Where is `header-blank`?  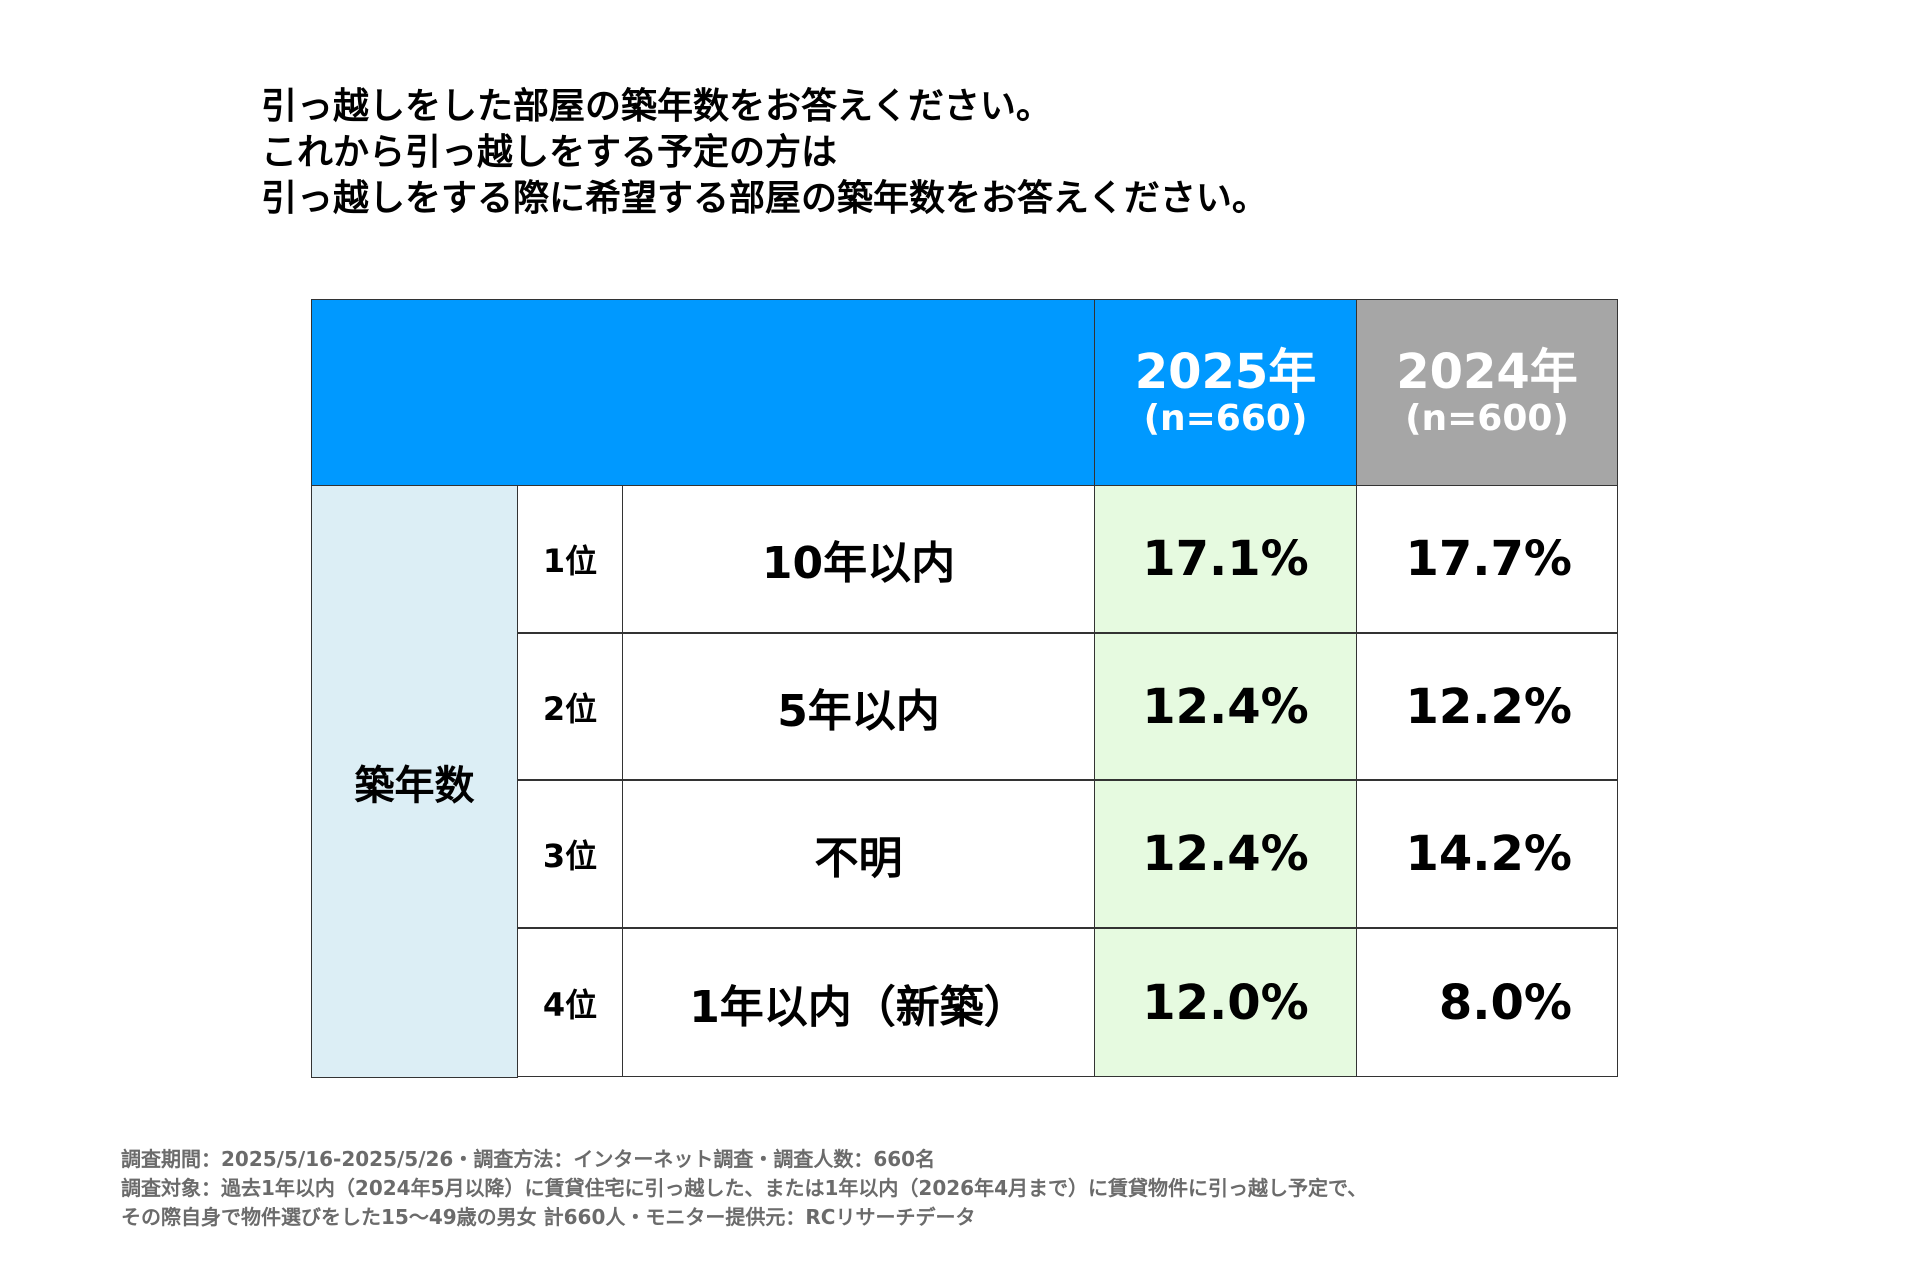 header-blank is located at coordinates (703, 392).